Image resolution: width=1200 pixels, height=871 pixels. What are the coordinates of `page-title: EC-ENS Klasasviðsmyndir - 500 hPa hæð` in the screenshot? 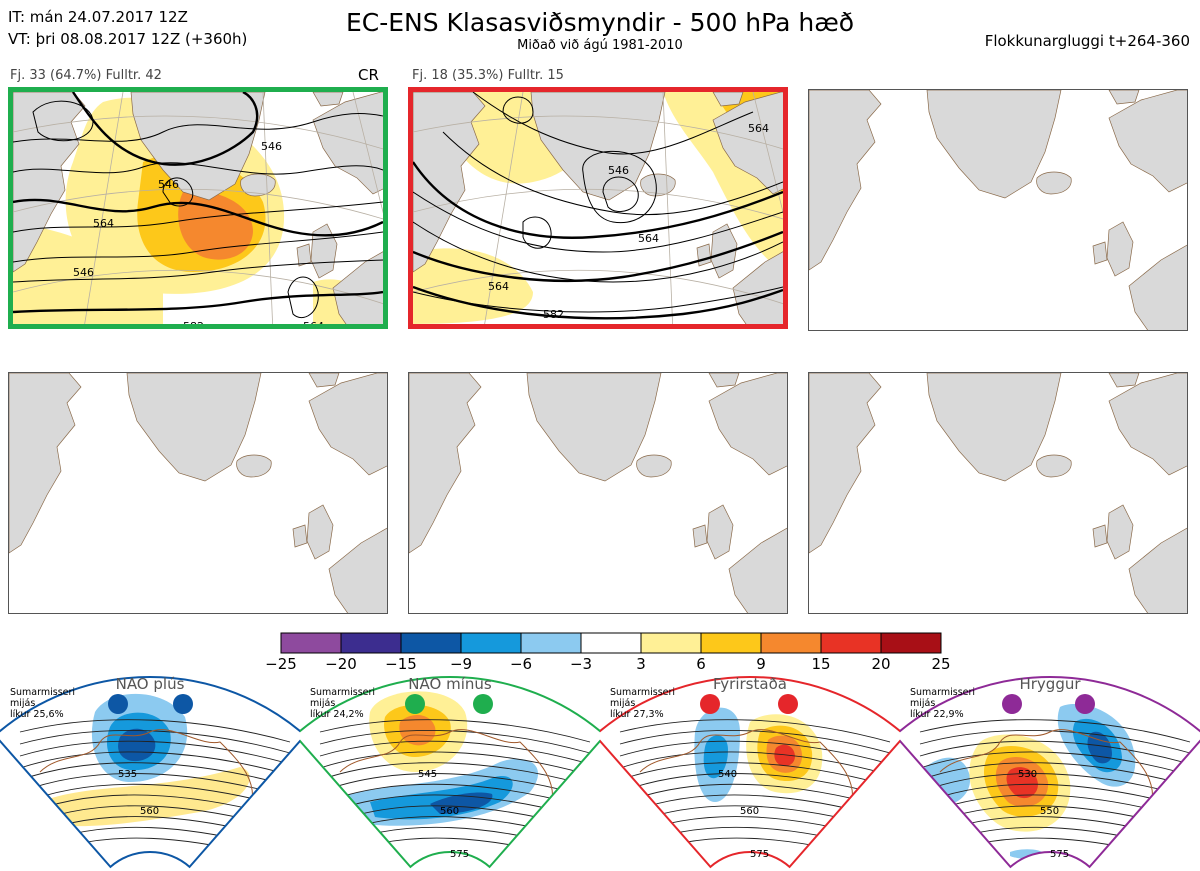 It's located at (600, 22).